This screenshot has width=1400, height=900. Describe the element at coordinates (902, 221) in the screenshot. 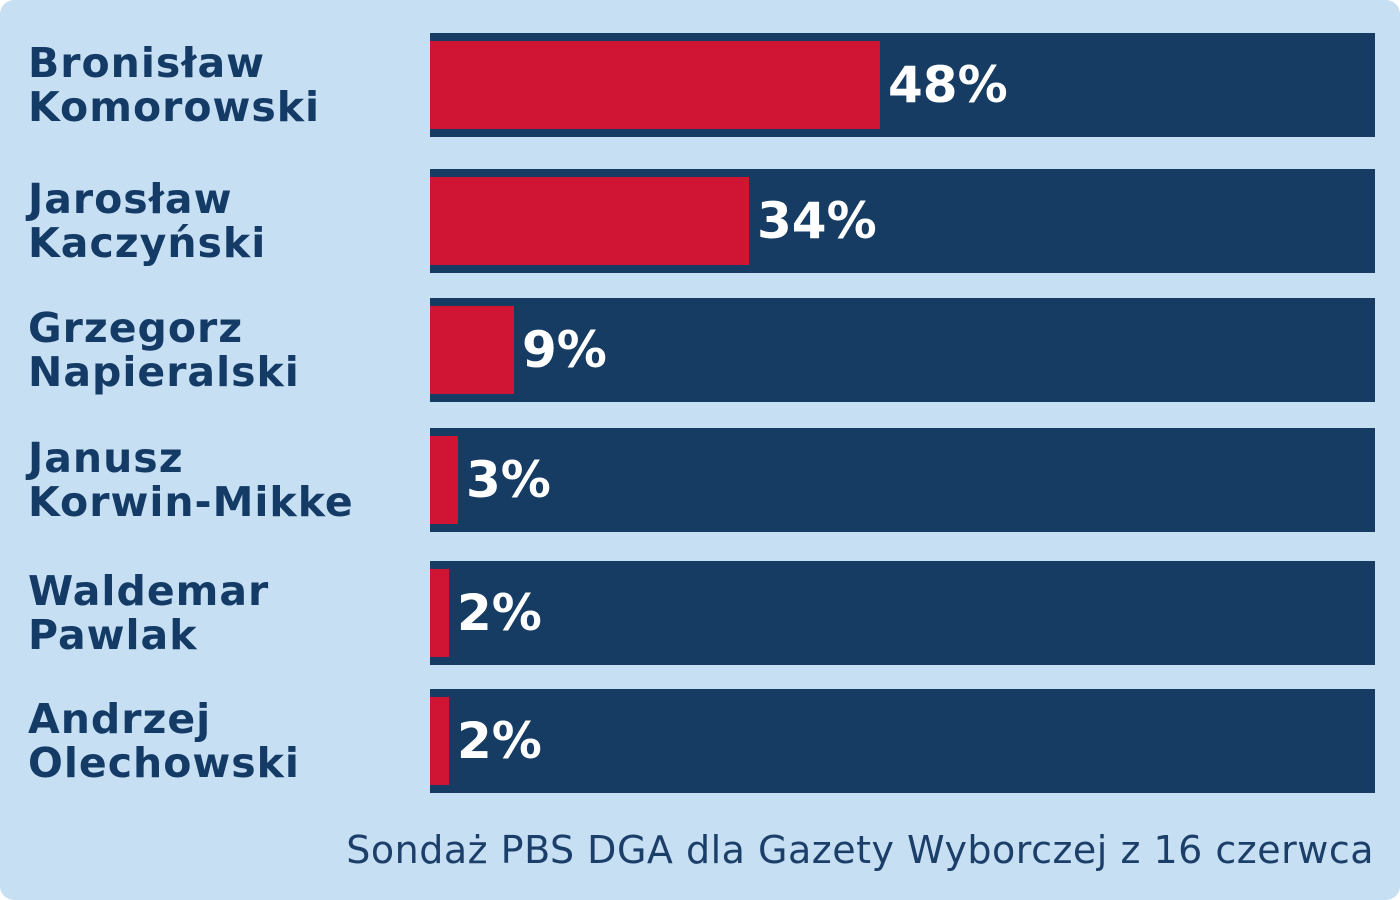

I see `bar-track: 34%` at that location.